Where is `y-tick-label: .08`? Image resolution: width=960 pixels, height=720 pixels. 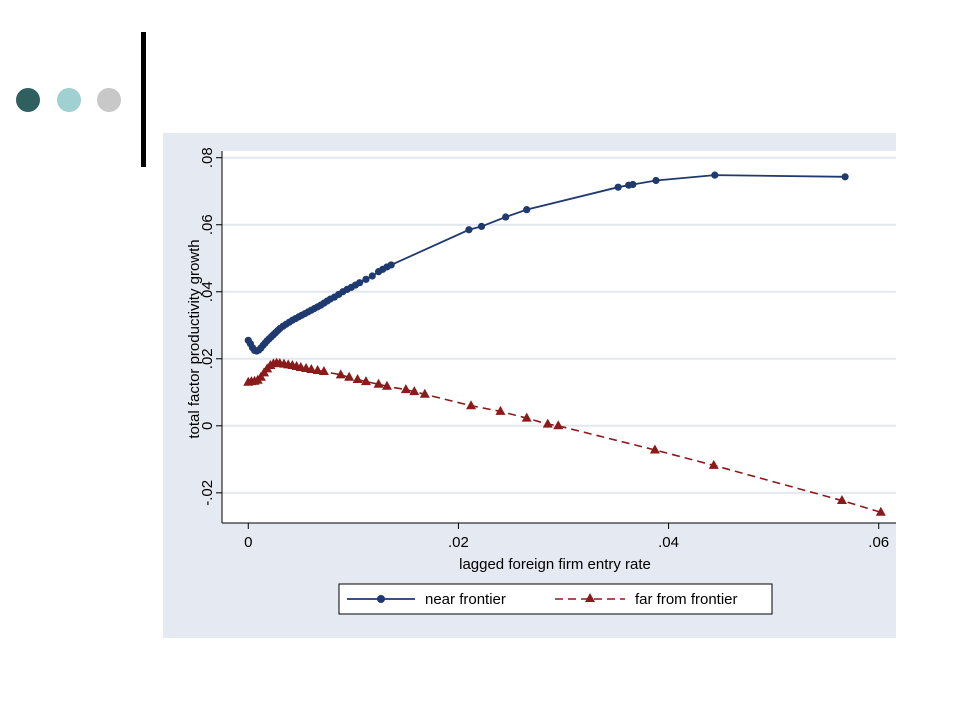 y-tick-label: .08 is located at coordinates (207, 157).